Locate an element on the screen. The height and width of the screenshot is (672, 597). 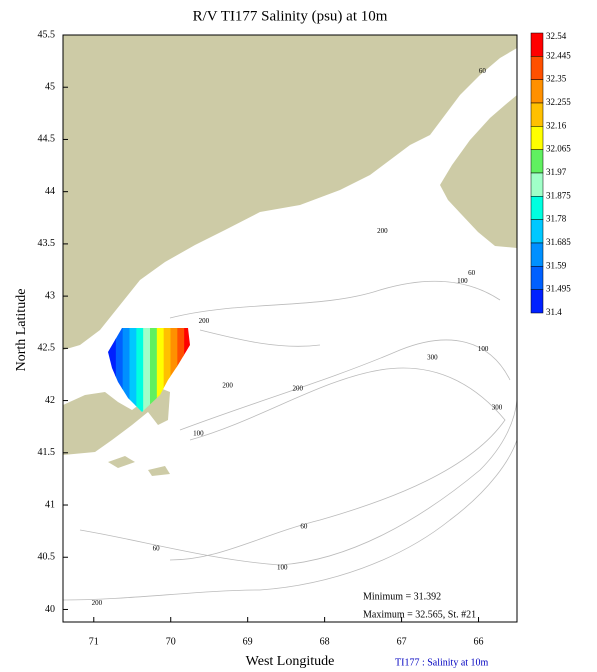
map-title: R/V TI177 Salinity (psu) at 10m is located at coordinates (290, 16).